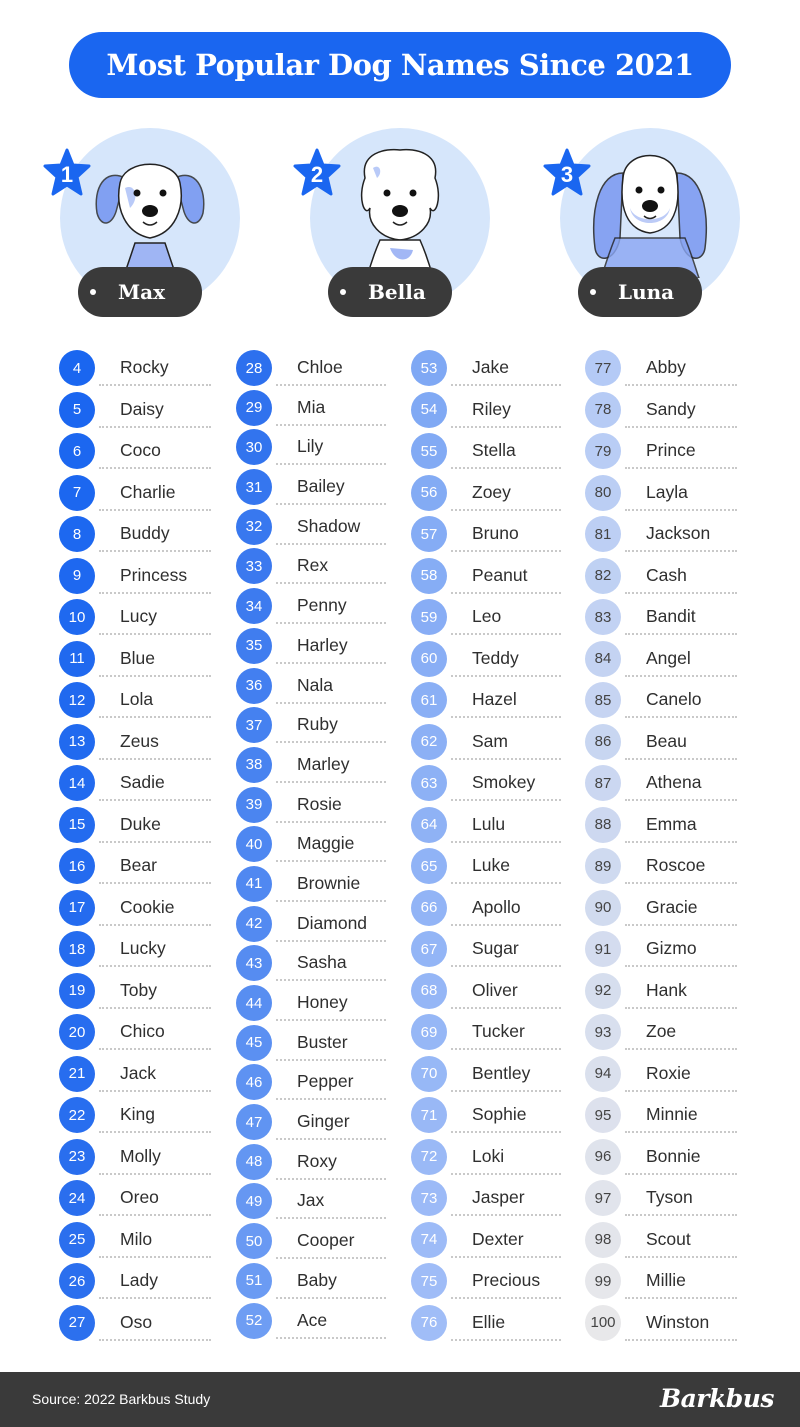 This screenshot has width=800, height=1427. I want to click on name-pill: Bella, so click(390, 292).